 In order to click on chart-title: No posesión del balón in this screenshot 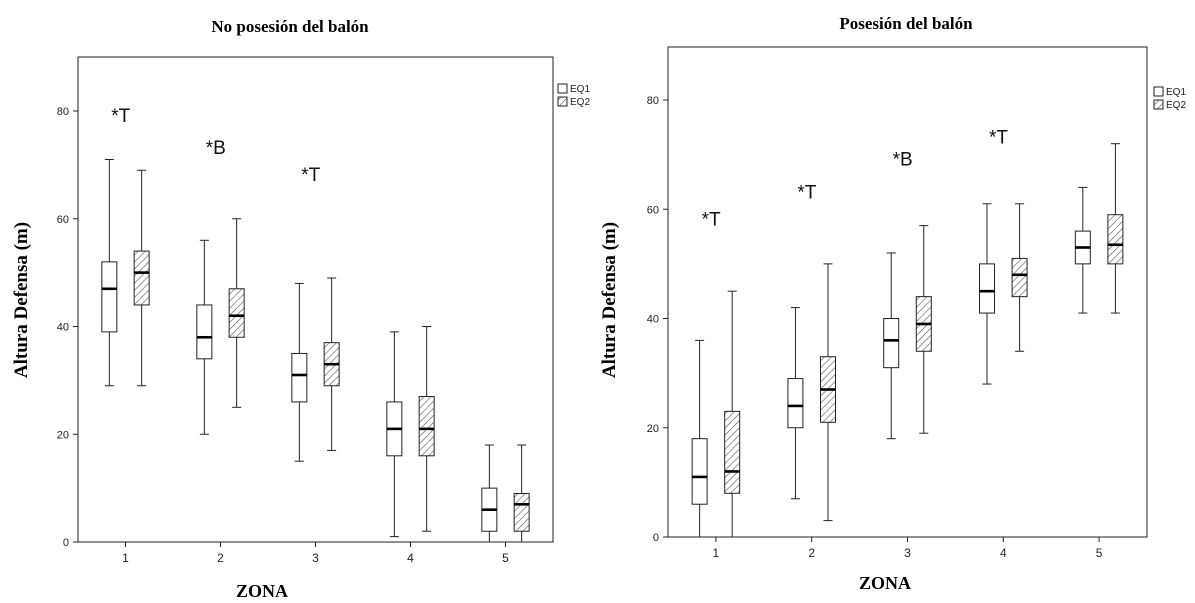, I will do `click(290, 26)`.